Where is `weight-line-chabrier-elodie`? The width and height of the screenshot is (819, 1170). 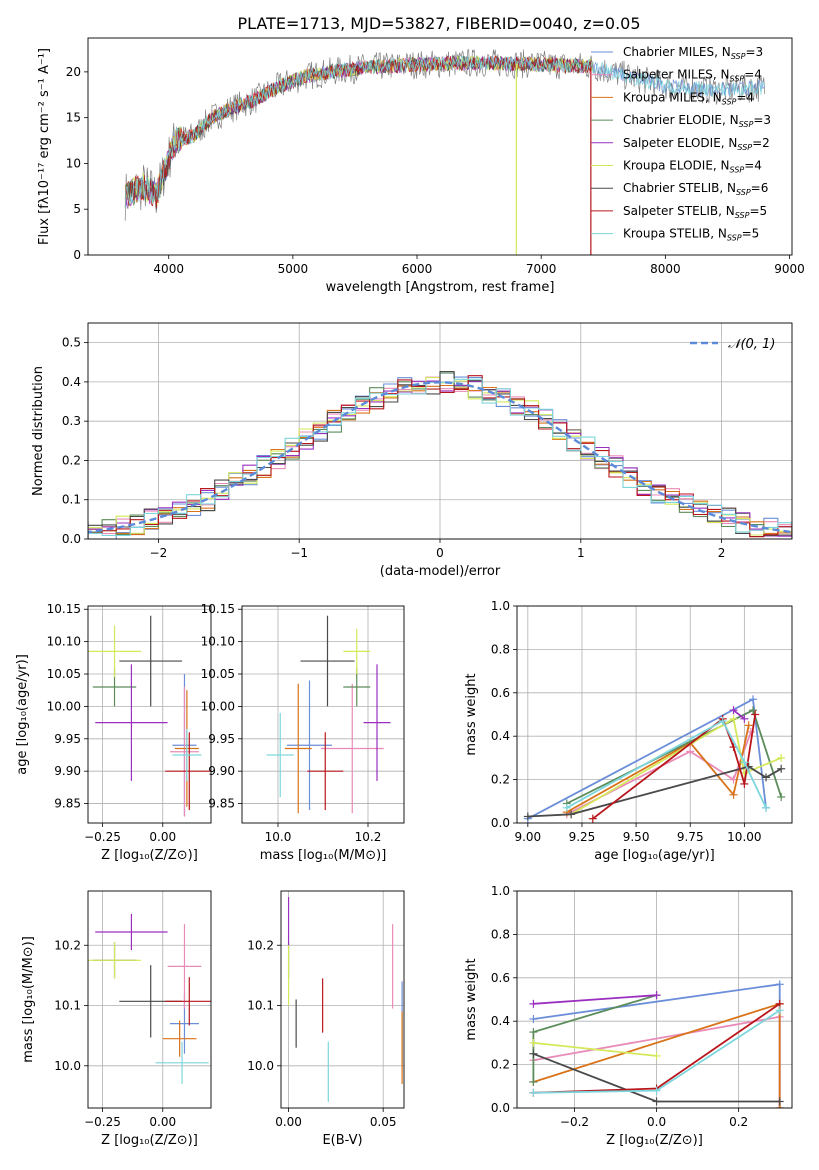 weight-line-chabrier-elodie is located at coordinates (594, 1038).